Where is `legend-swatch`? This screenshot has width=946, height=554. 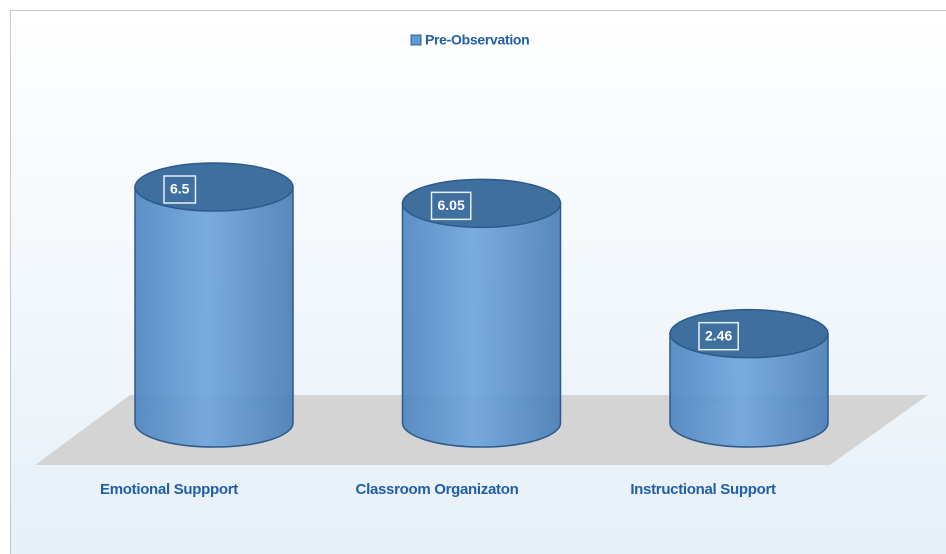 legend-swatch is located at coordinates (416, 40).